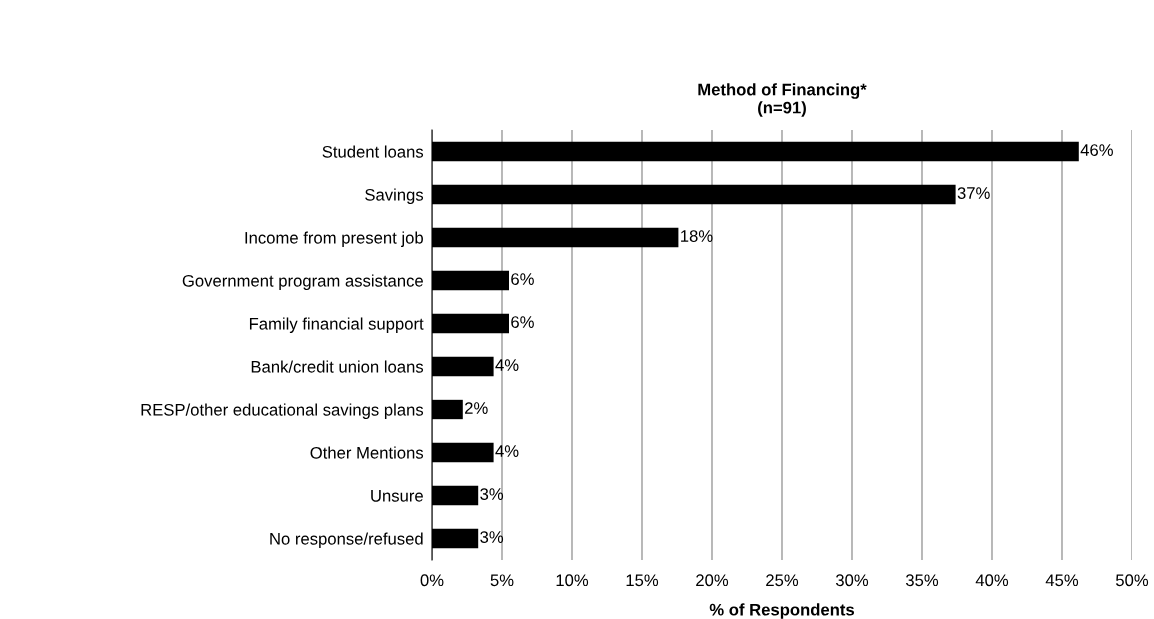 This screenshot has height=619, width=1154. I want to click on data-label: 18%, so click(697, 236).